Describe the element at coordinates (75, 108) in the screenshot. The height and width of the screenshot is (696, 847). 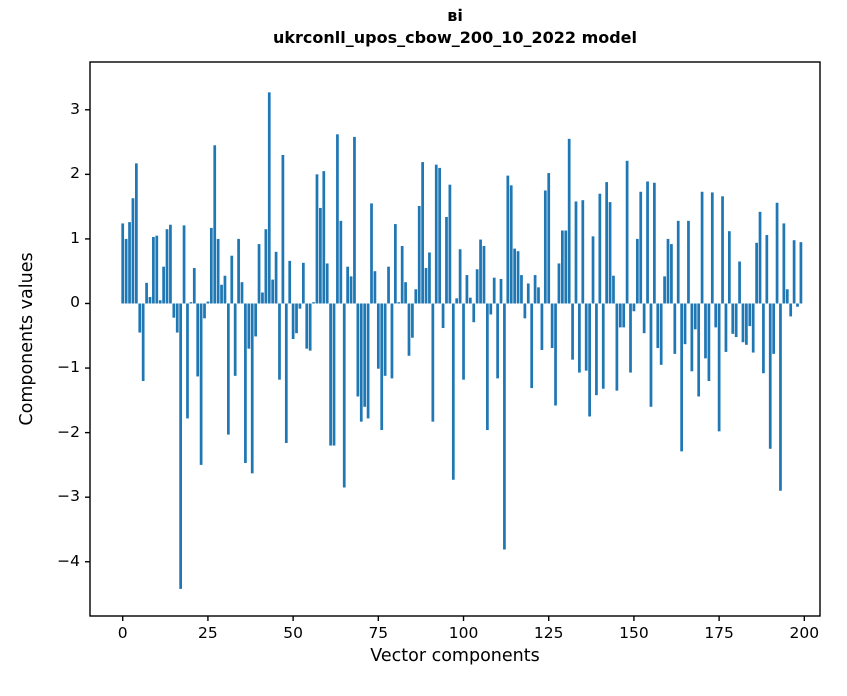
I see `y-tick-label: 3` at that location.